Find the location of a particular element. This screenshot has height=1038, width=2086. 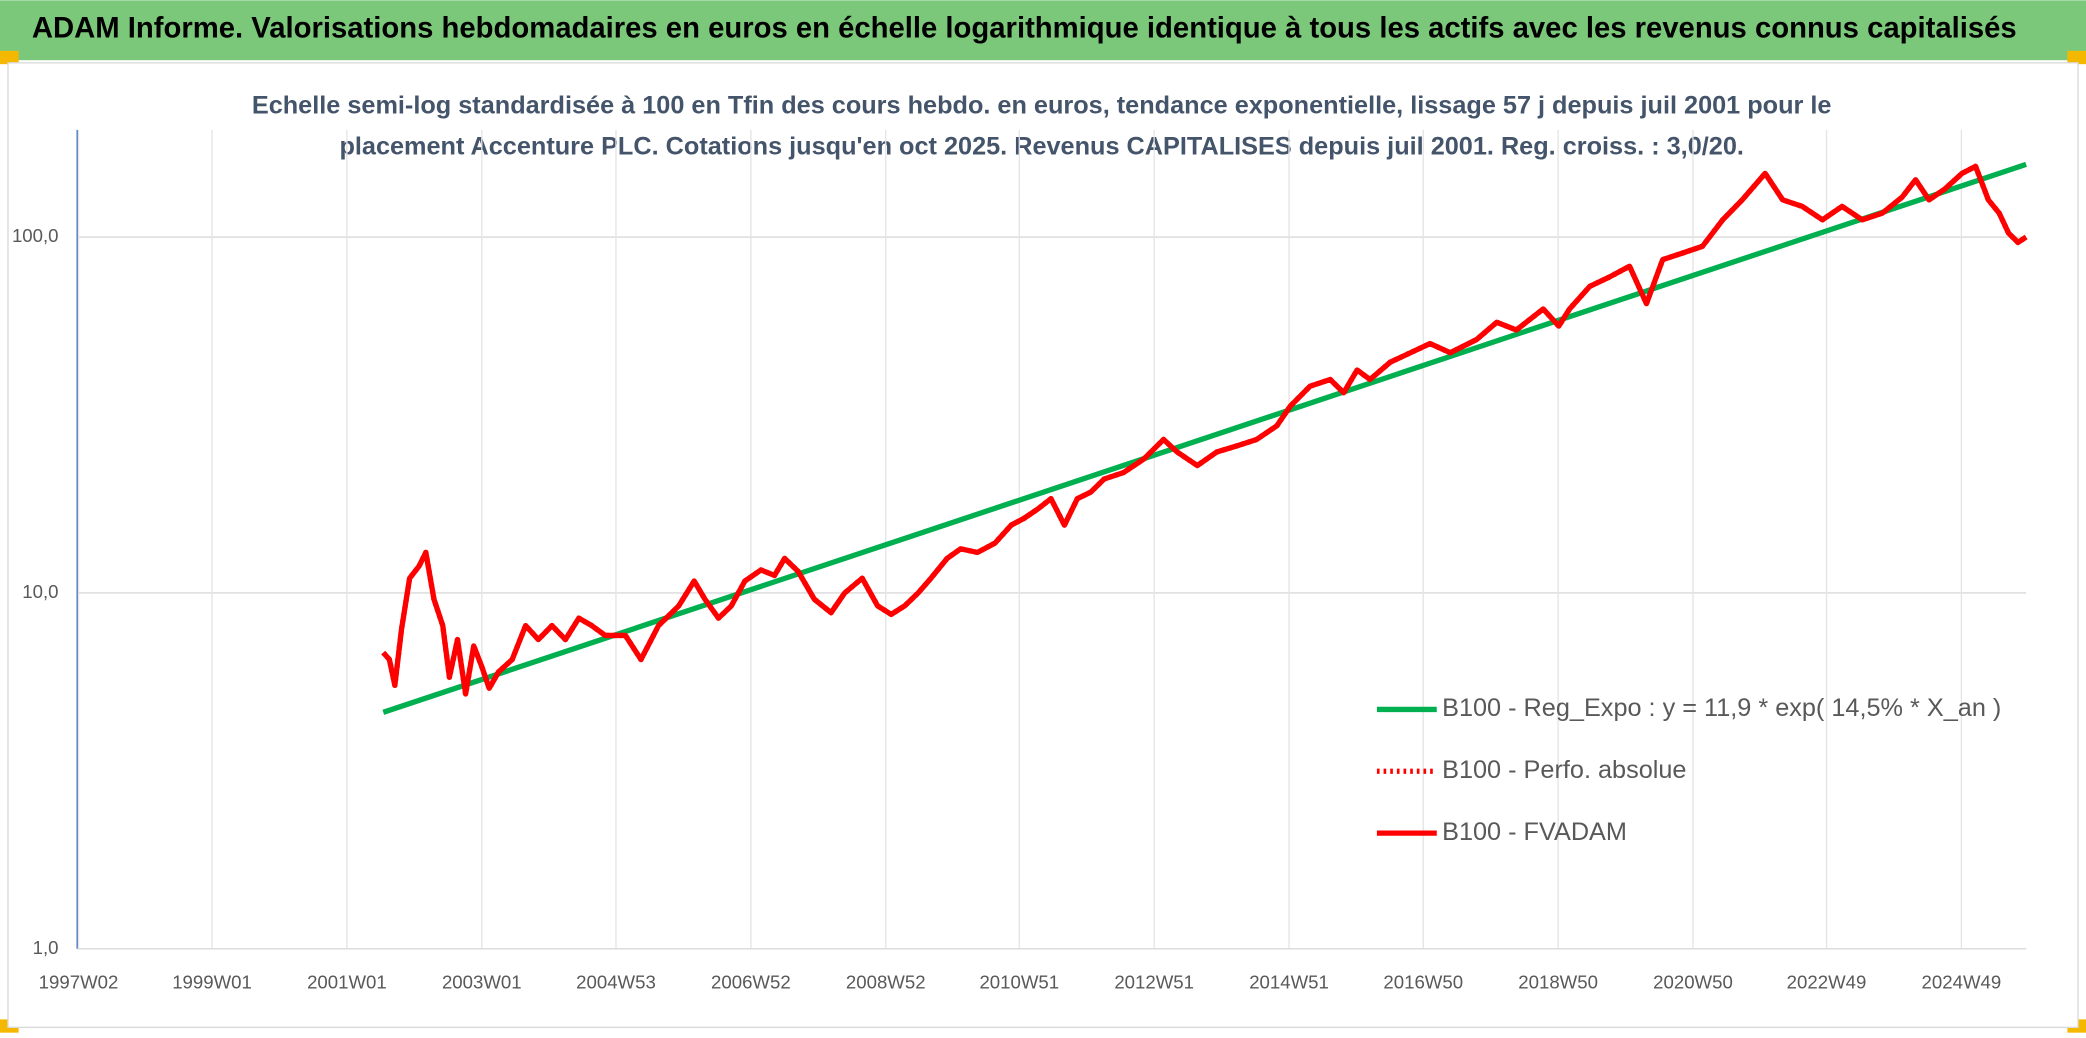

x-tick-label: 2001W01 is located at coordinates (347, 981).